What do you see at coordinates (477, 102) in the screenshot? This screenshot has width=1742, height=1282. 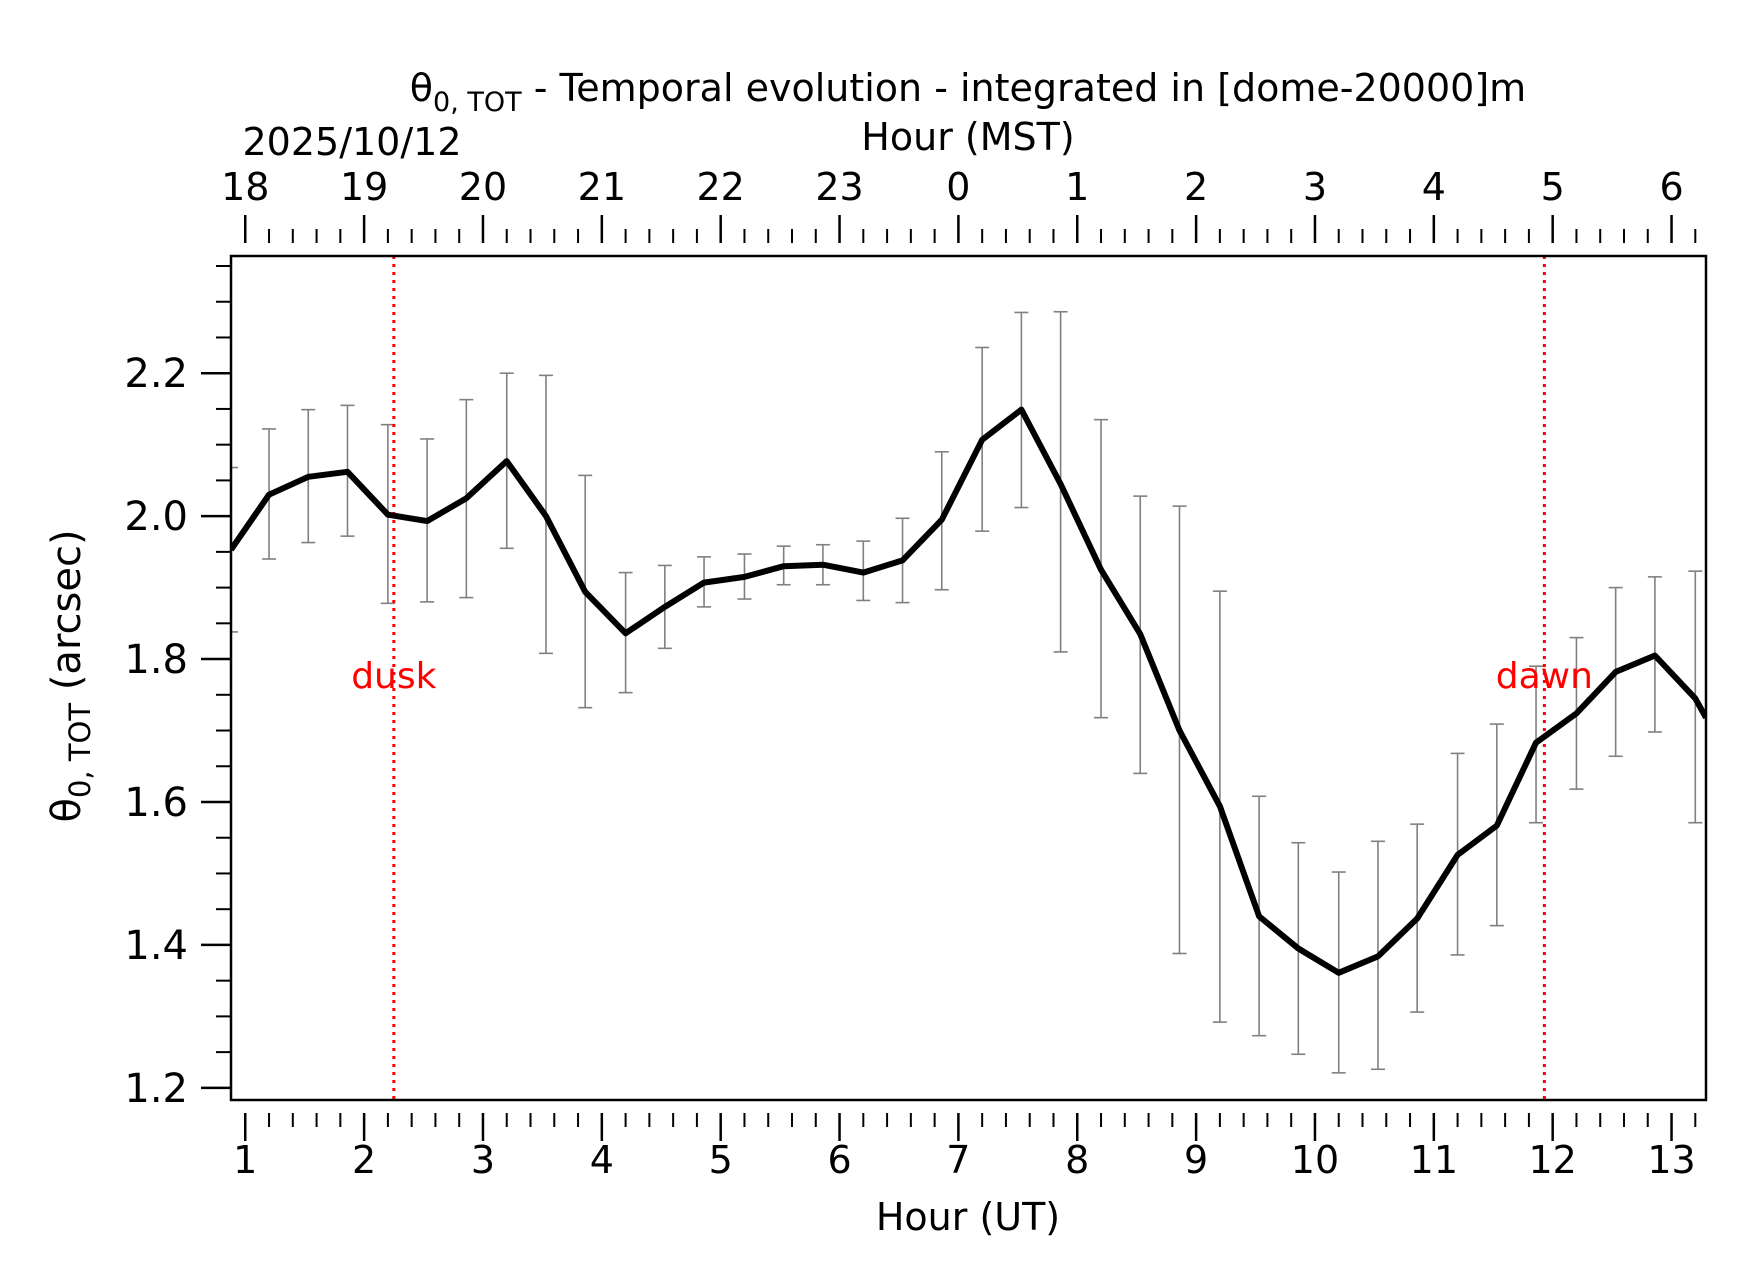 I see `chart-title-subscript: 0, TOT` at bounding box center [477, 102].